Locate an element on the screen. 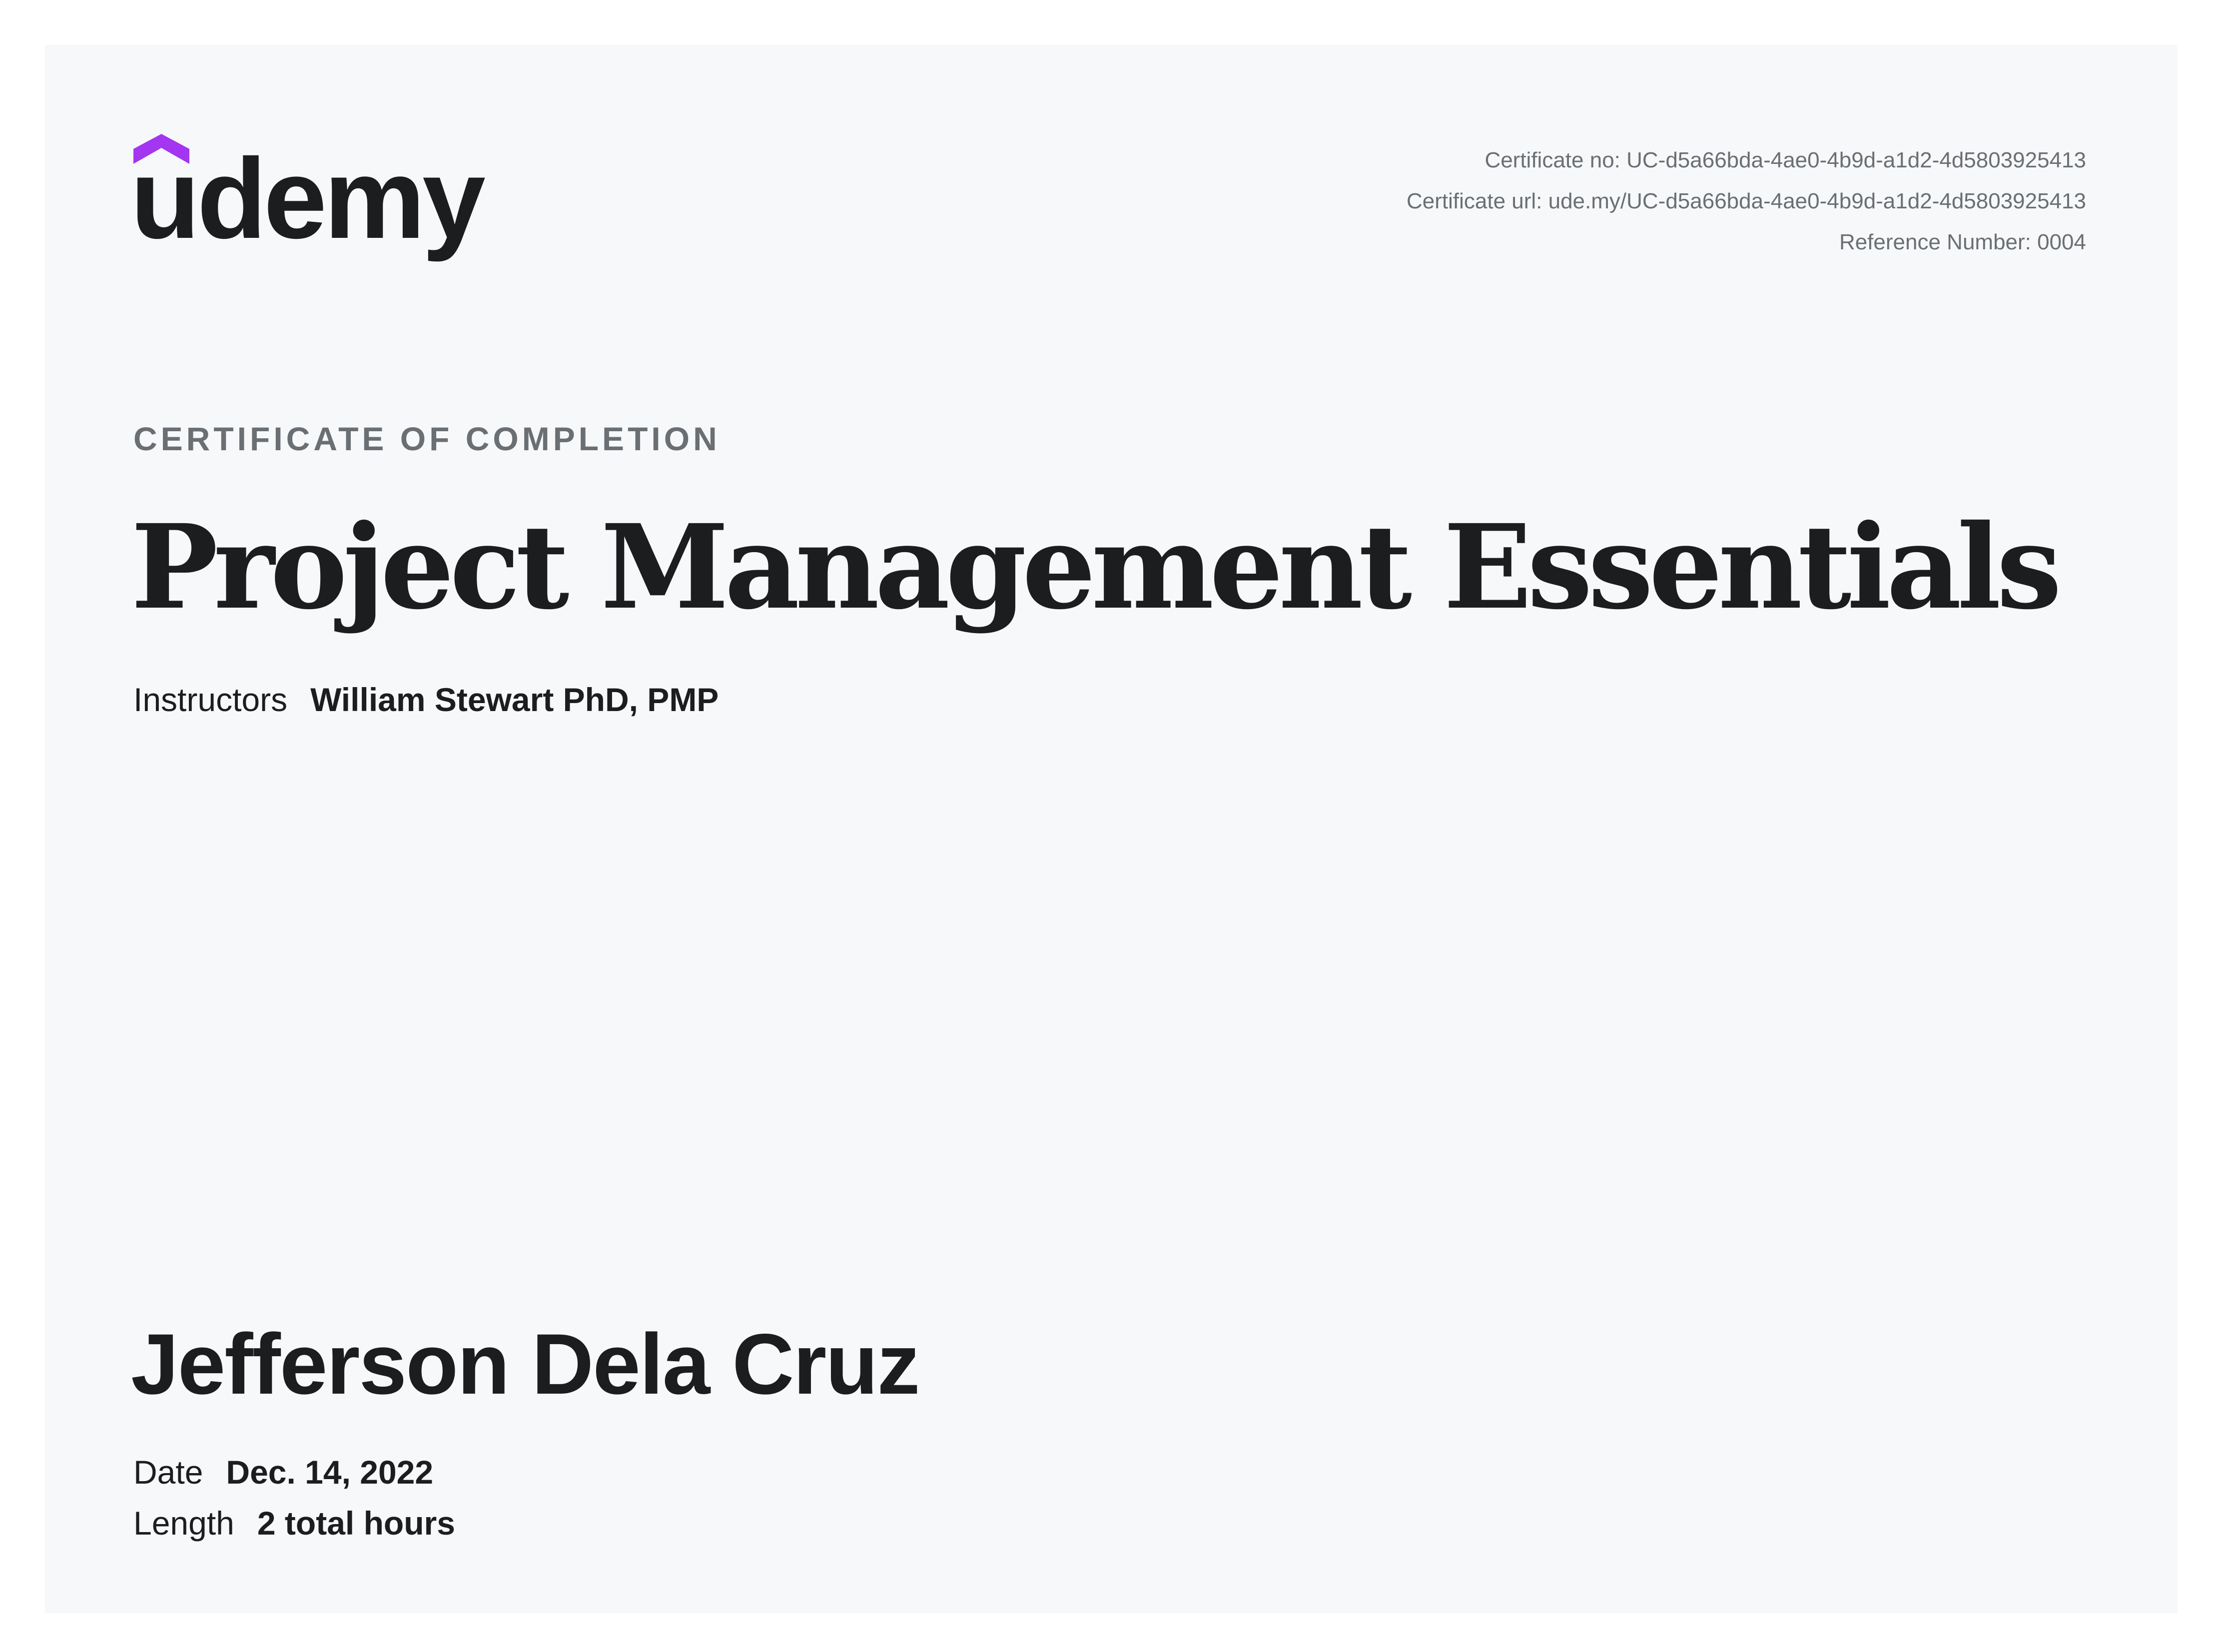  logo-mark-icon is located at coordinates (161, 149).